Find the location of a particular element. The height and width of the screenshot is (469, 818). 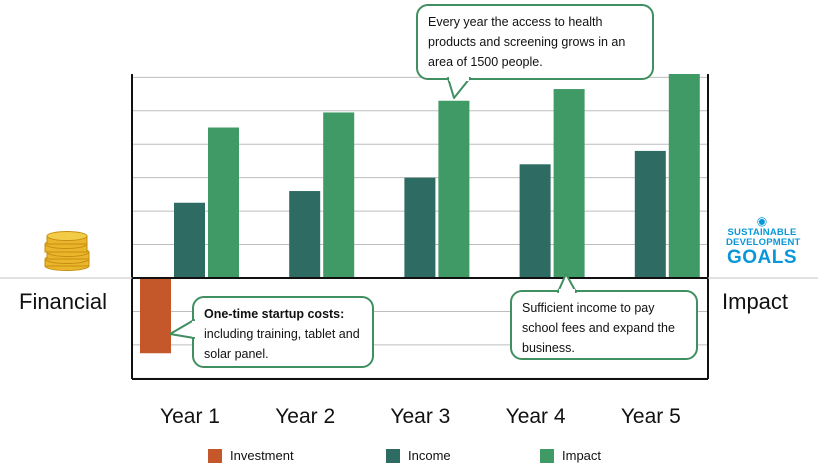

sdg-line-3: GOALS is located at coordinates (762, 257).